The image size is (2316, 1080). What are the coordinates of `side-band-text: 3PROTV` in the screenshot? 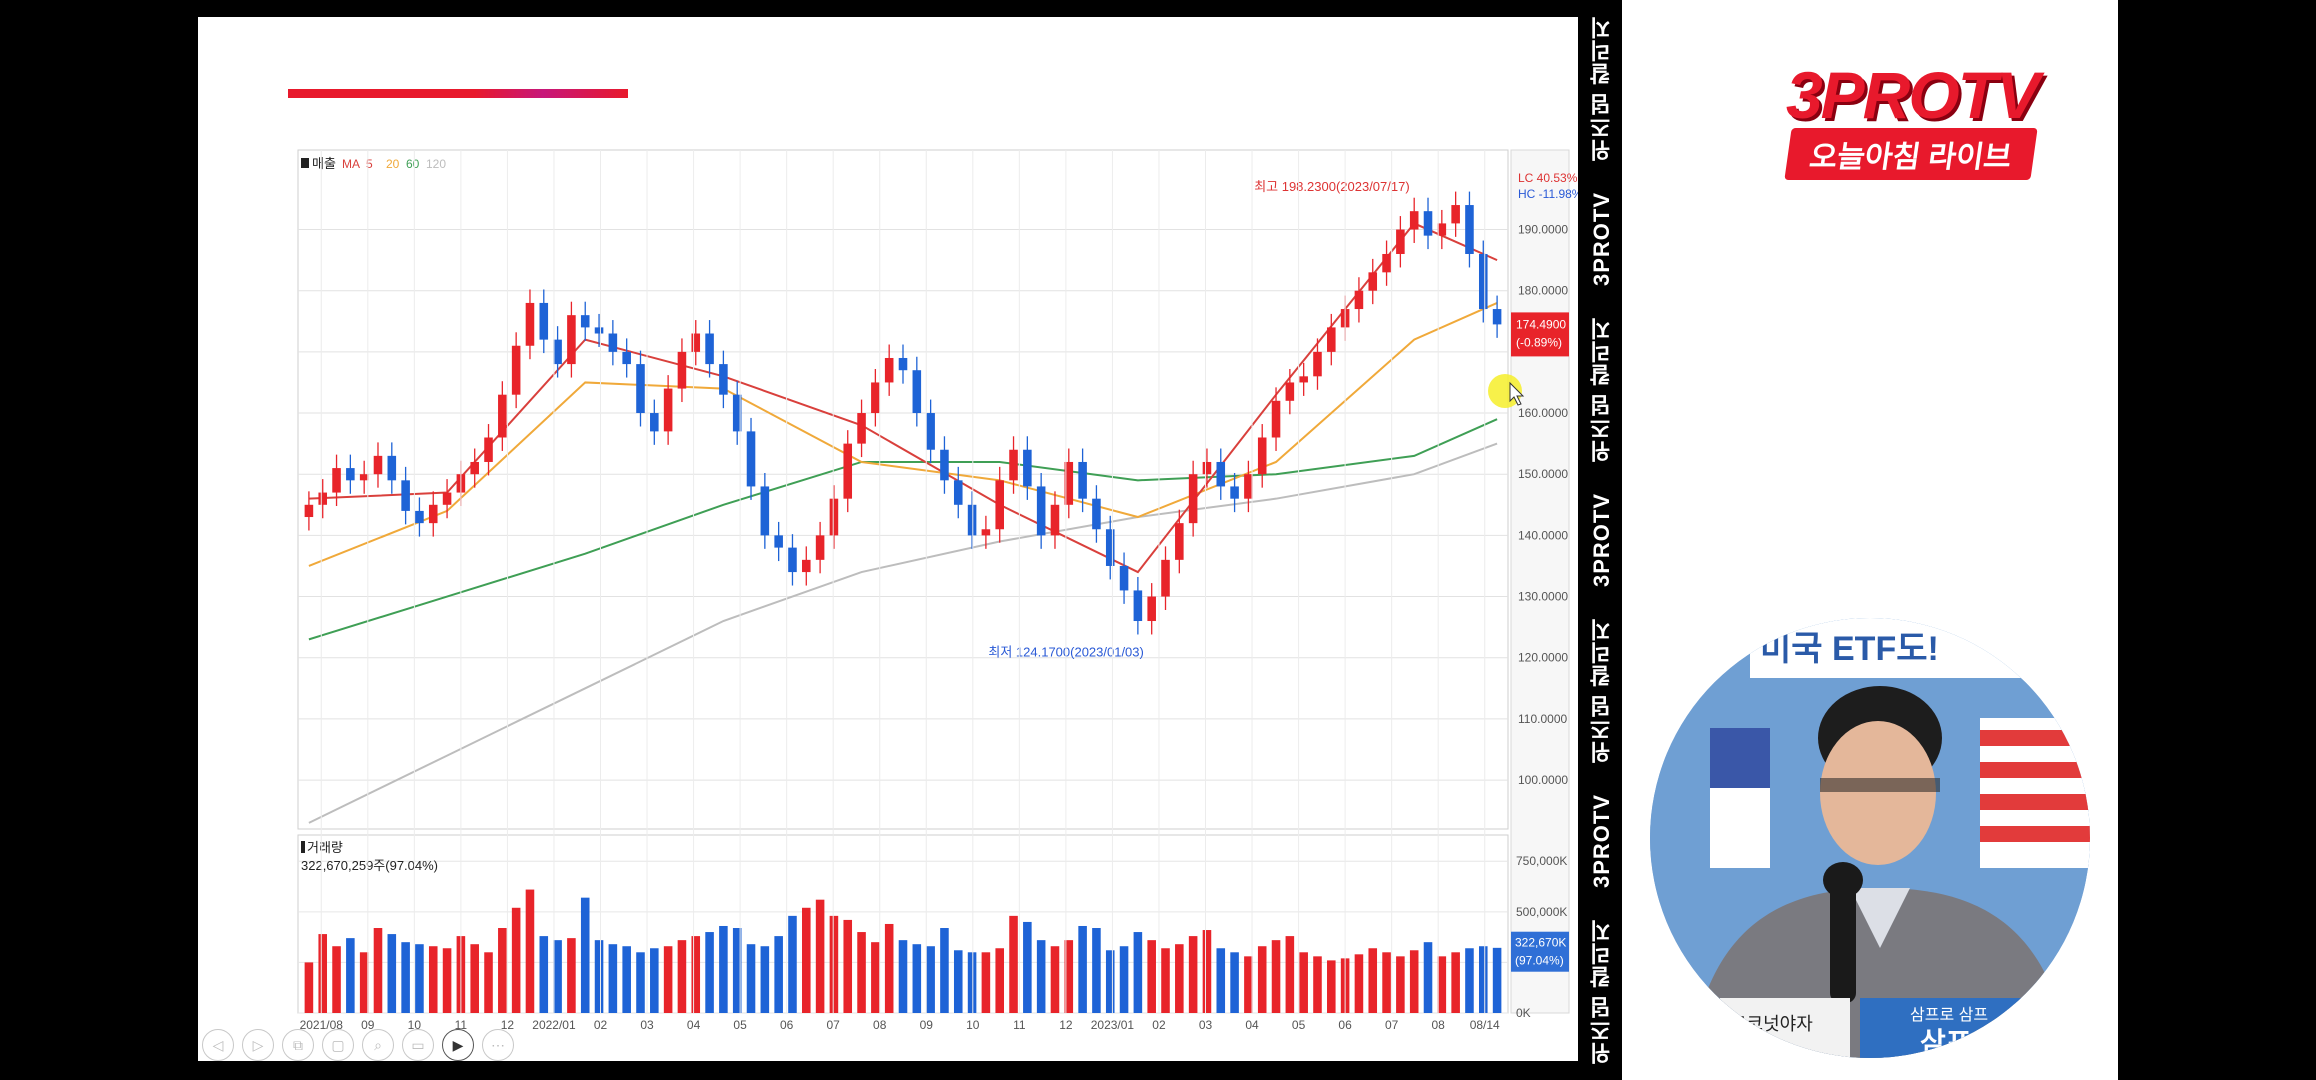 It's located at (1601, 841).